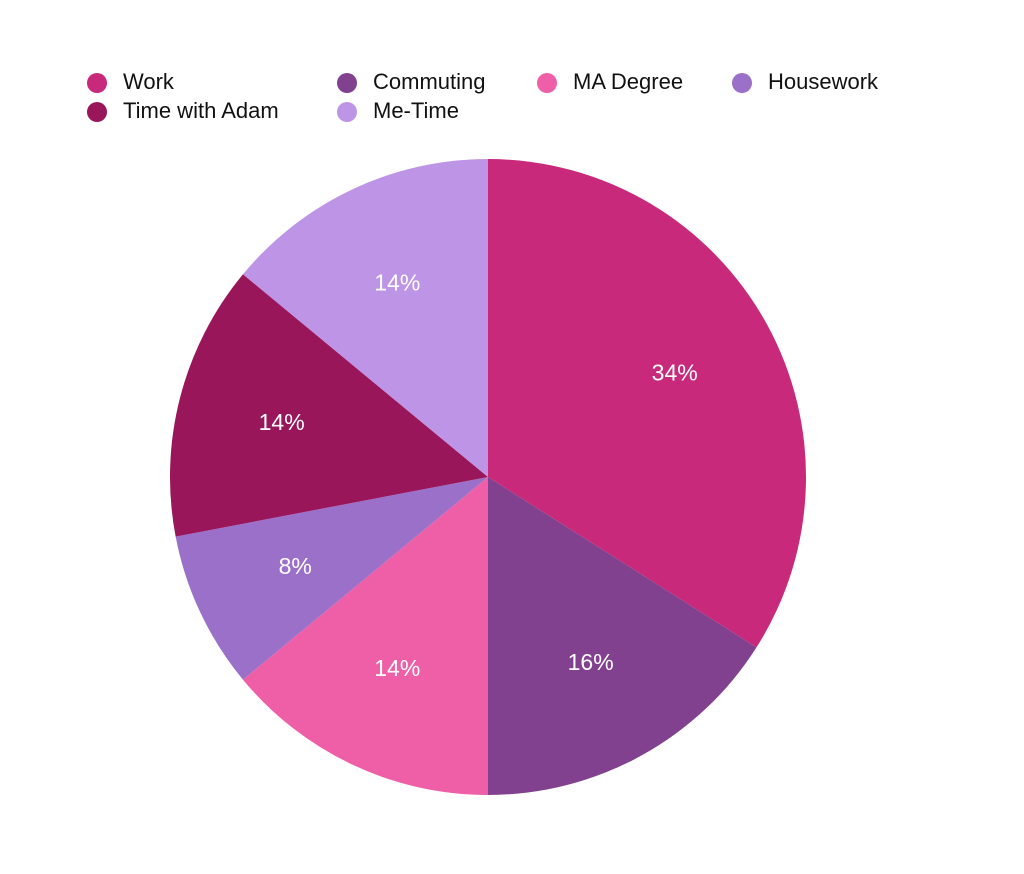 This screenshot has height=874, width=1024. What do you see at coordinates (295, 566) in the screenshot?
I see `value-label: 8%` at bounding box center [295, 566].